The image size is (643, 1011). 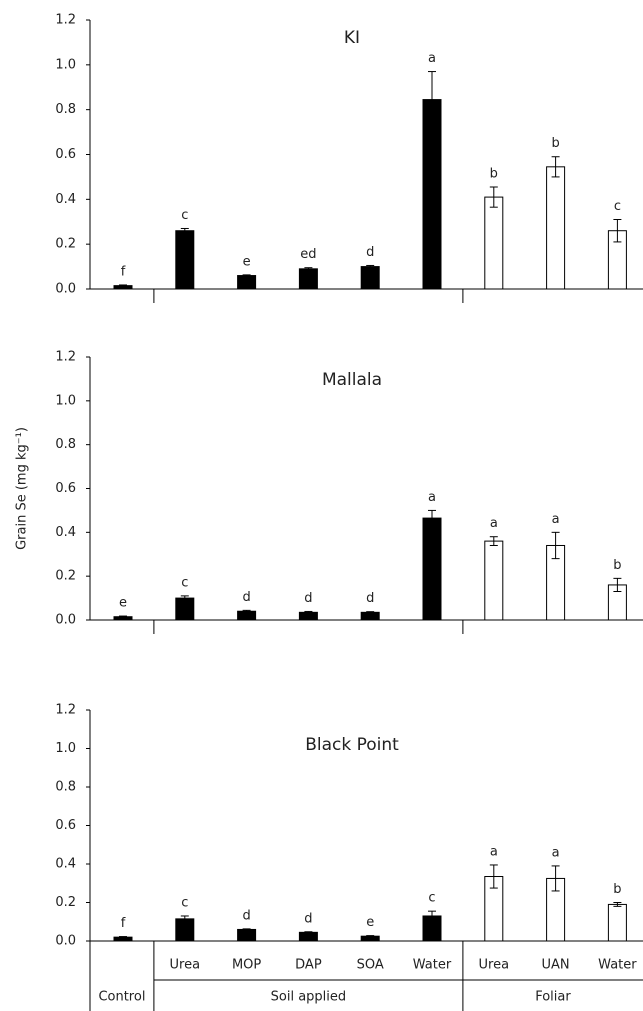 What do you see at coordinates (352, 38) in the screenshot?
I see `panel-title: KI` at bounding box center [352, 38].